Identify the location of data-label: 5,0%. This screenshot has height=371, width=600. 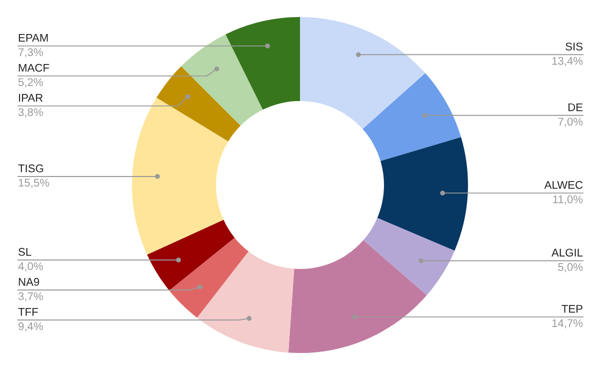
(570, 267).